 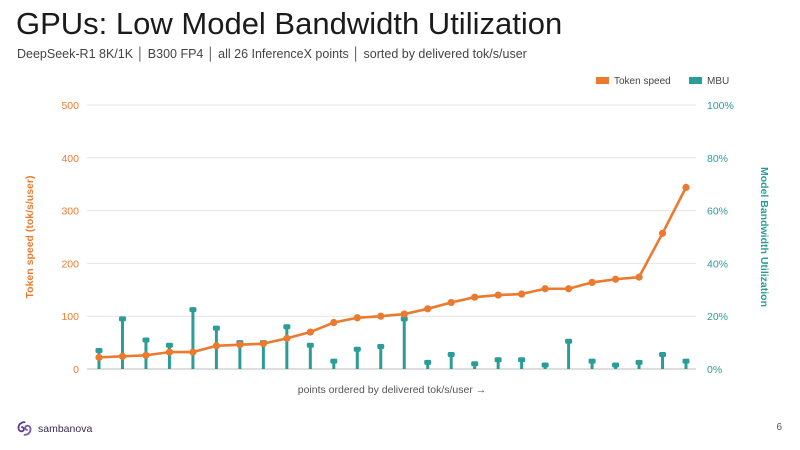 What do you see at coordinates (695, 80) in the screenshot?
I see `legend-swatch-mbu` at bounding box center [695, 80].